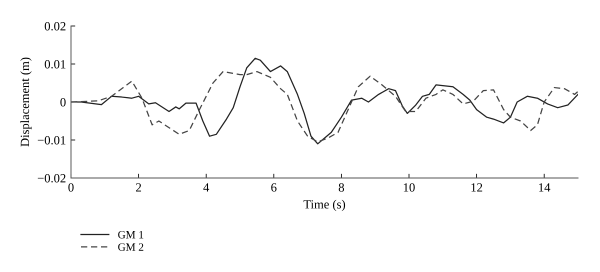 This screenshot has height=272, width=600. I want to click on y-tick-label: 0, so click(63, 102).